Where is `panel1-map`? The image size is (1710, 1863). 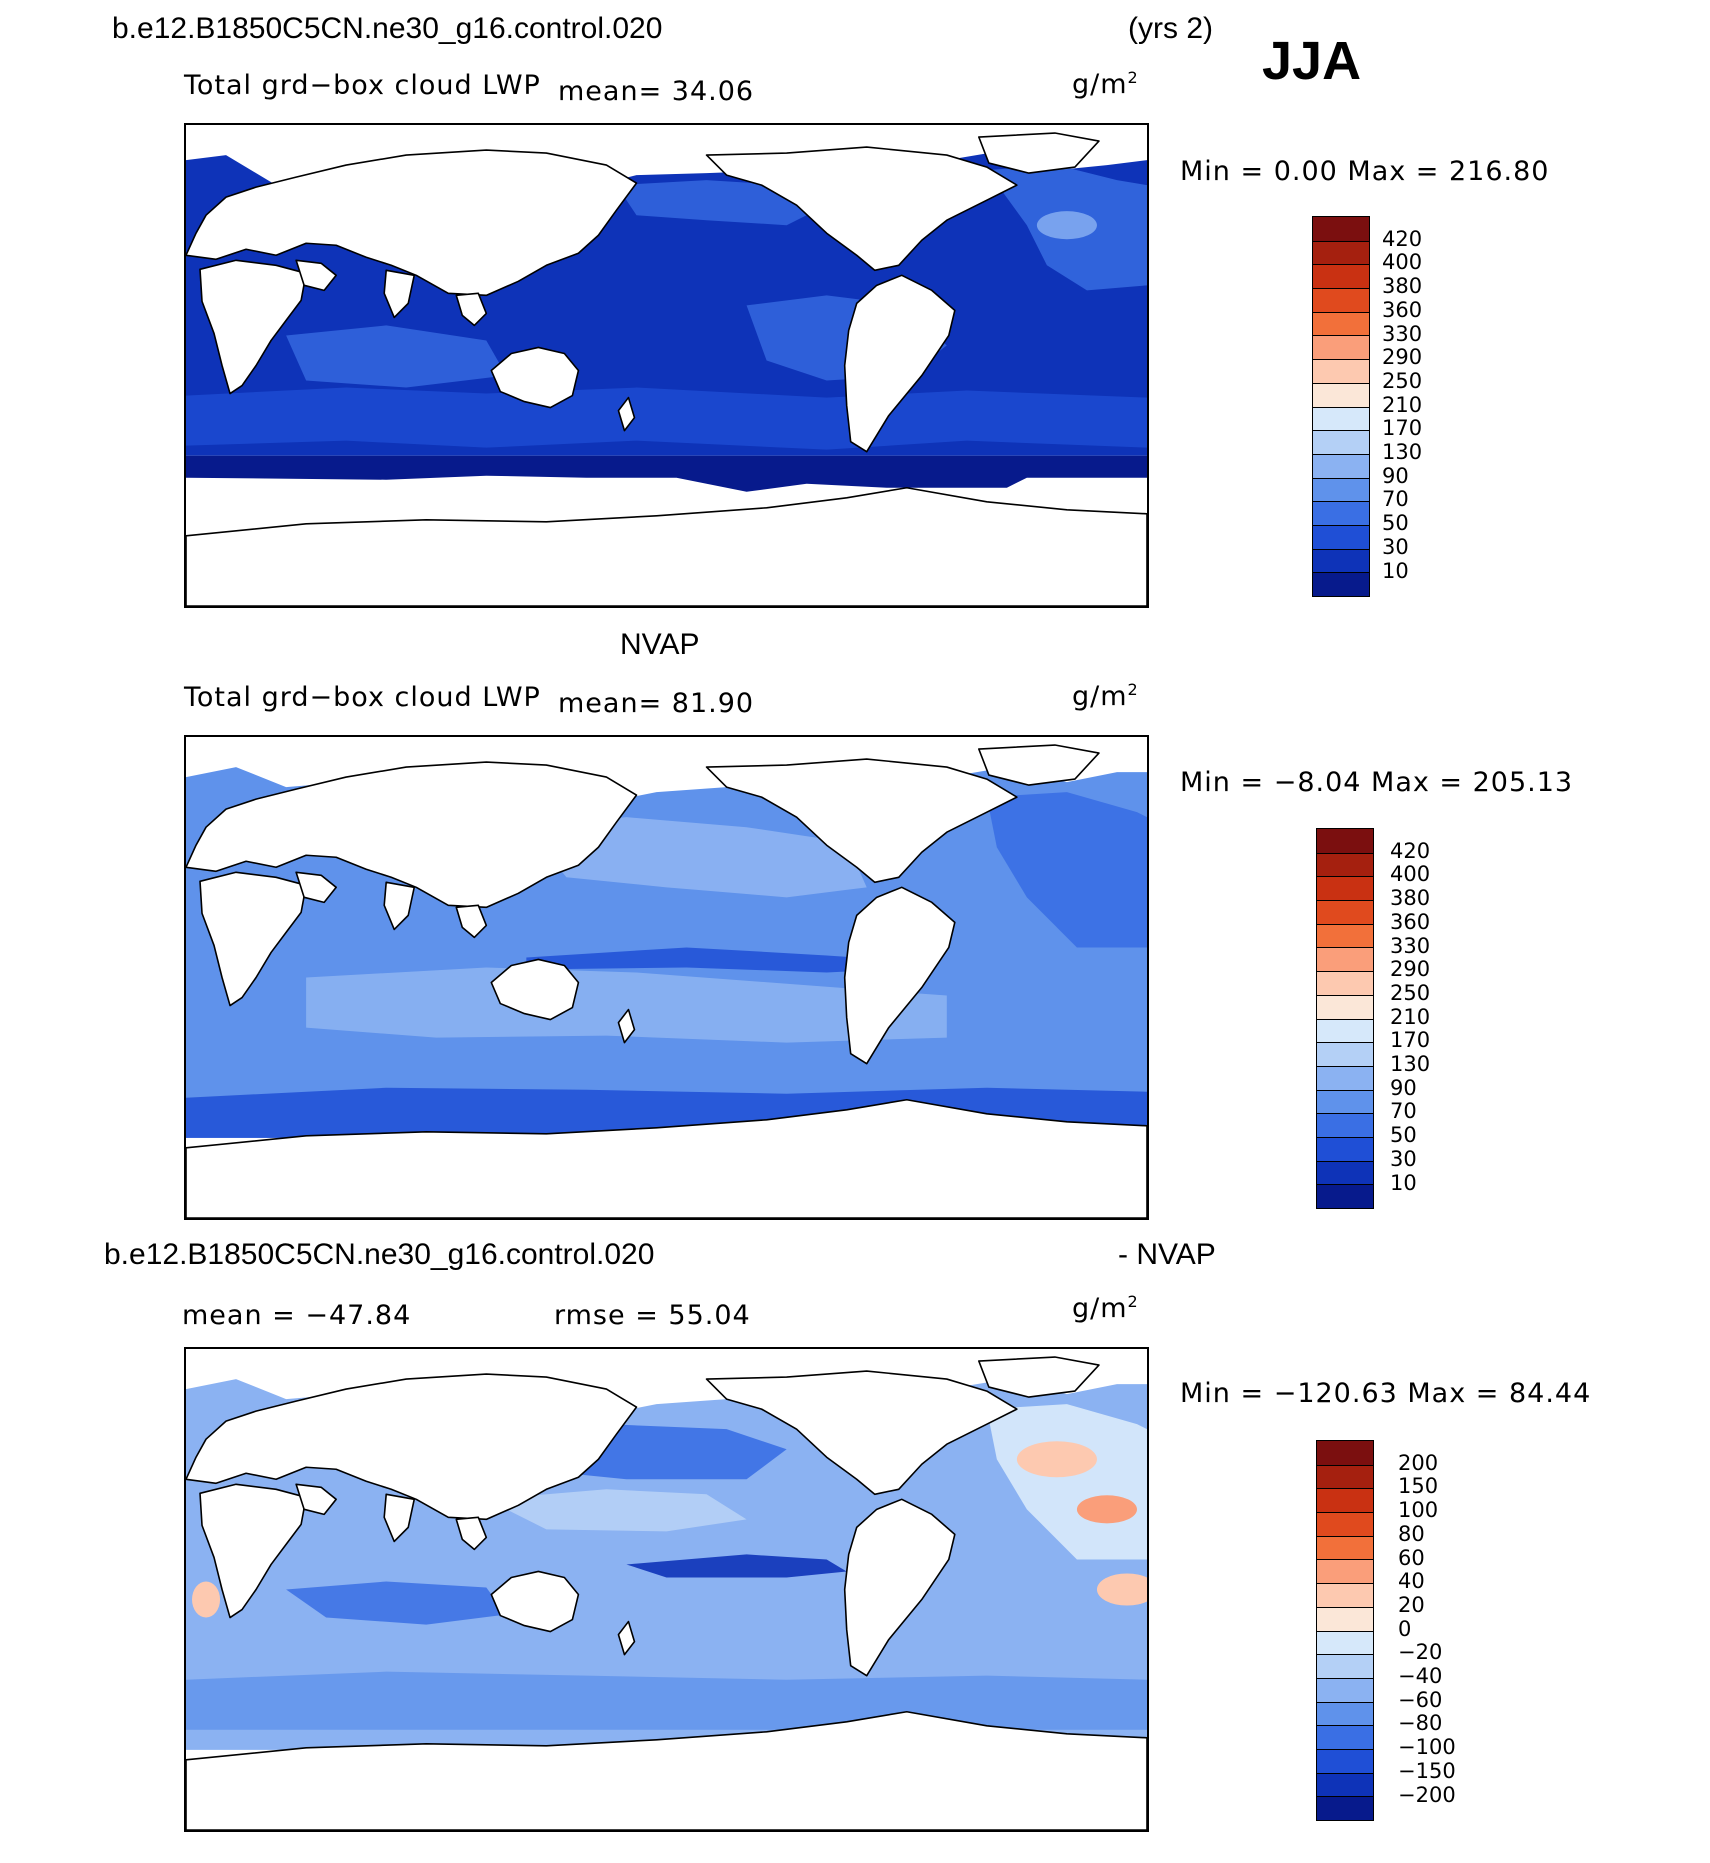 panel1-map is located at coordinates (666, 365).